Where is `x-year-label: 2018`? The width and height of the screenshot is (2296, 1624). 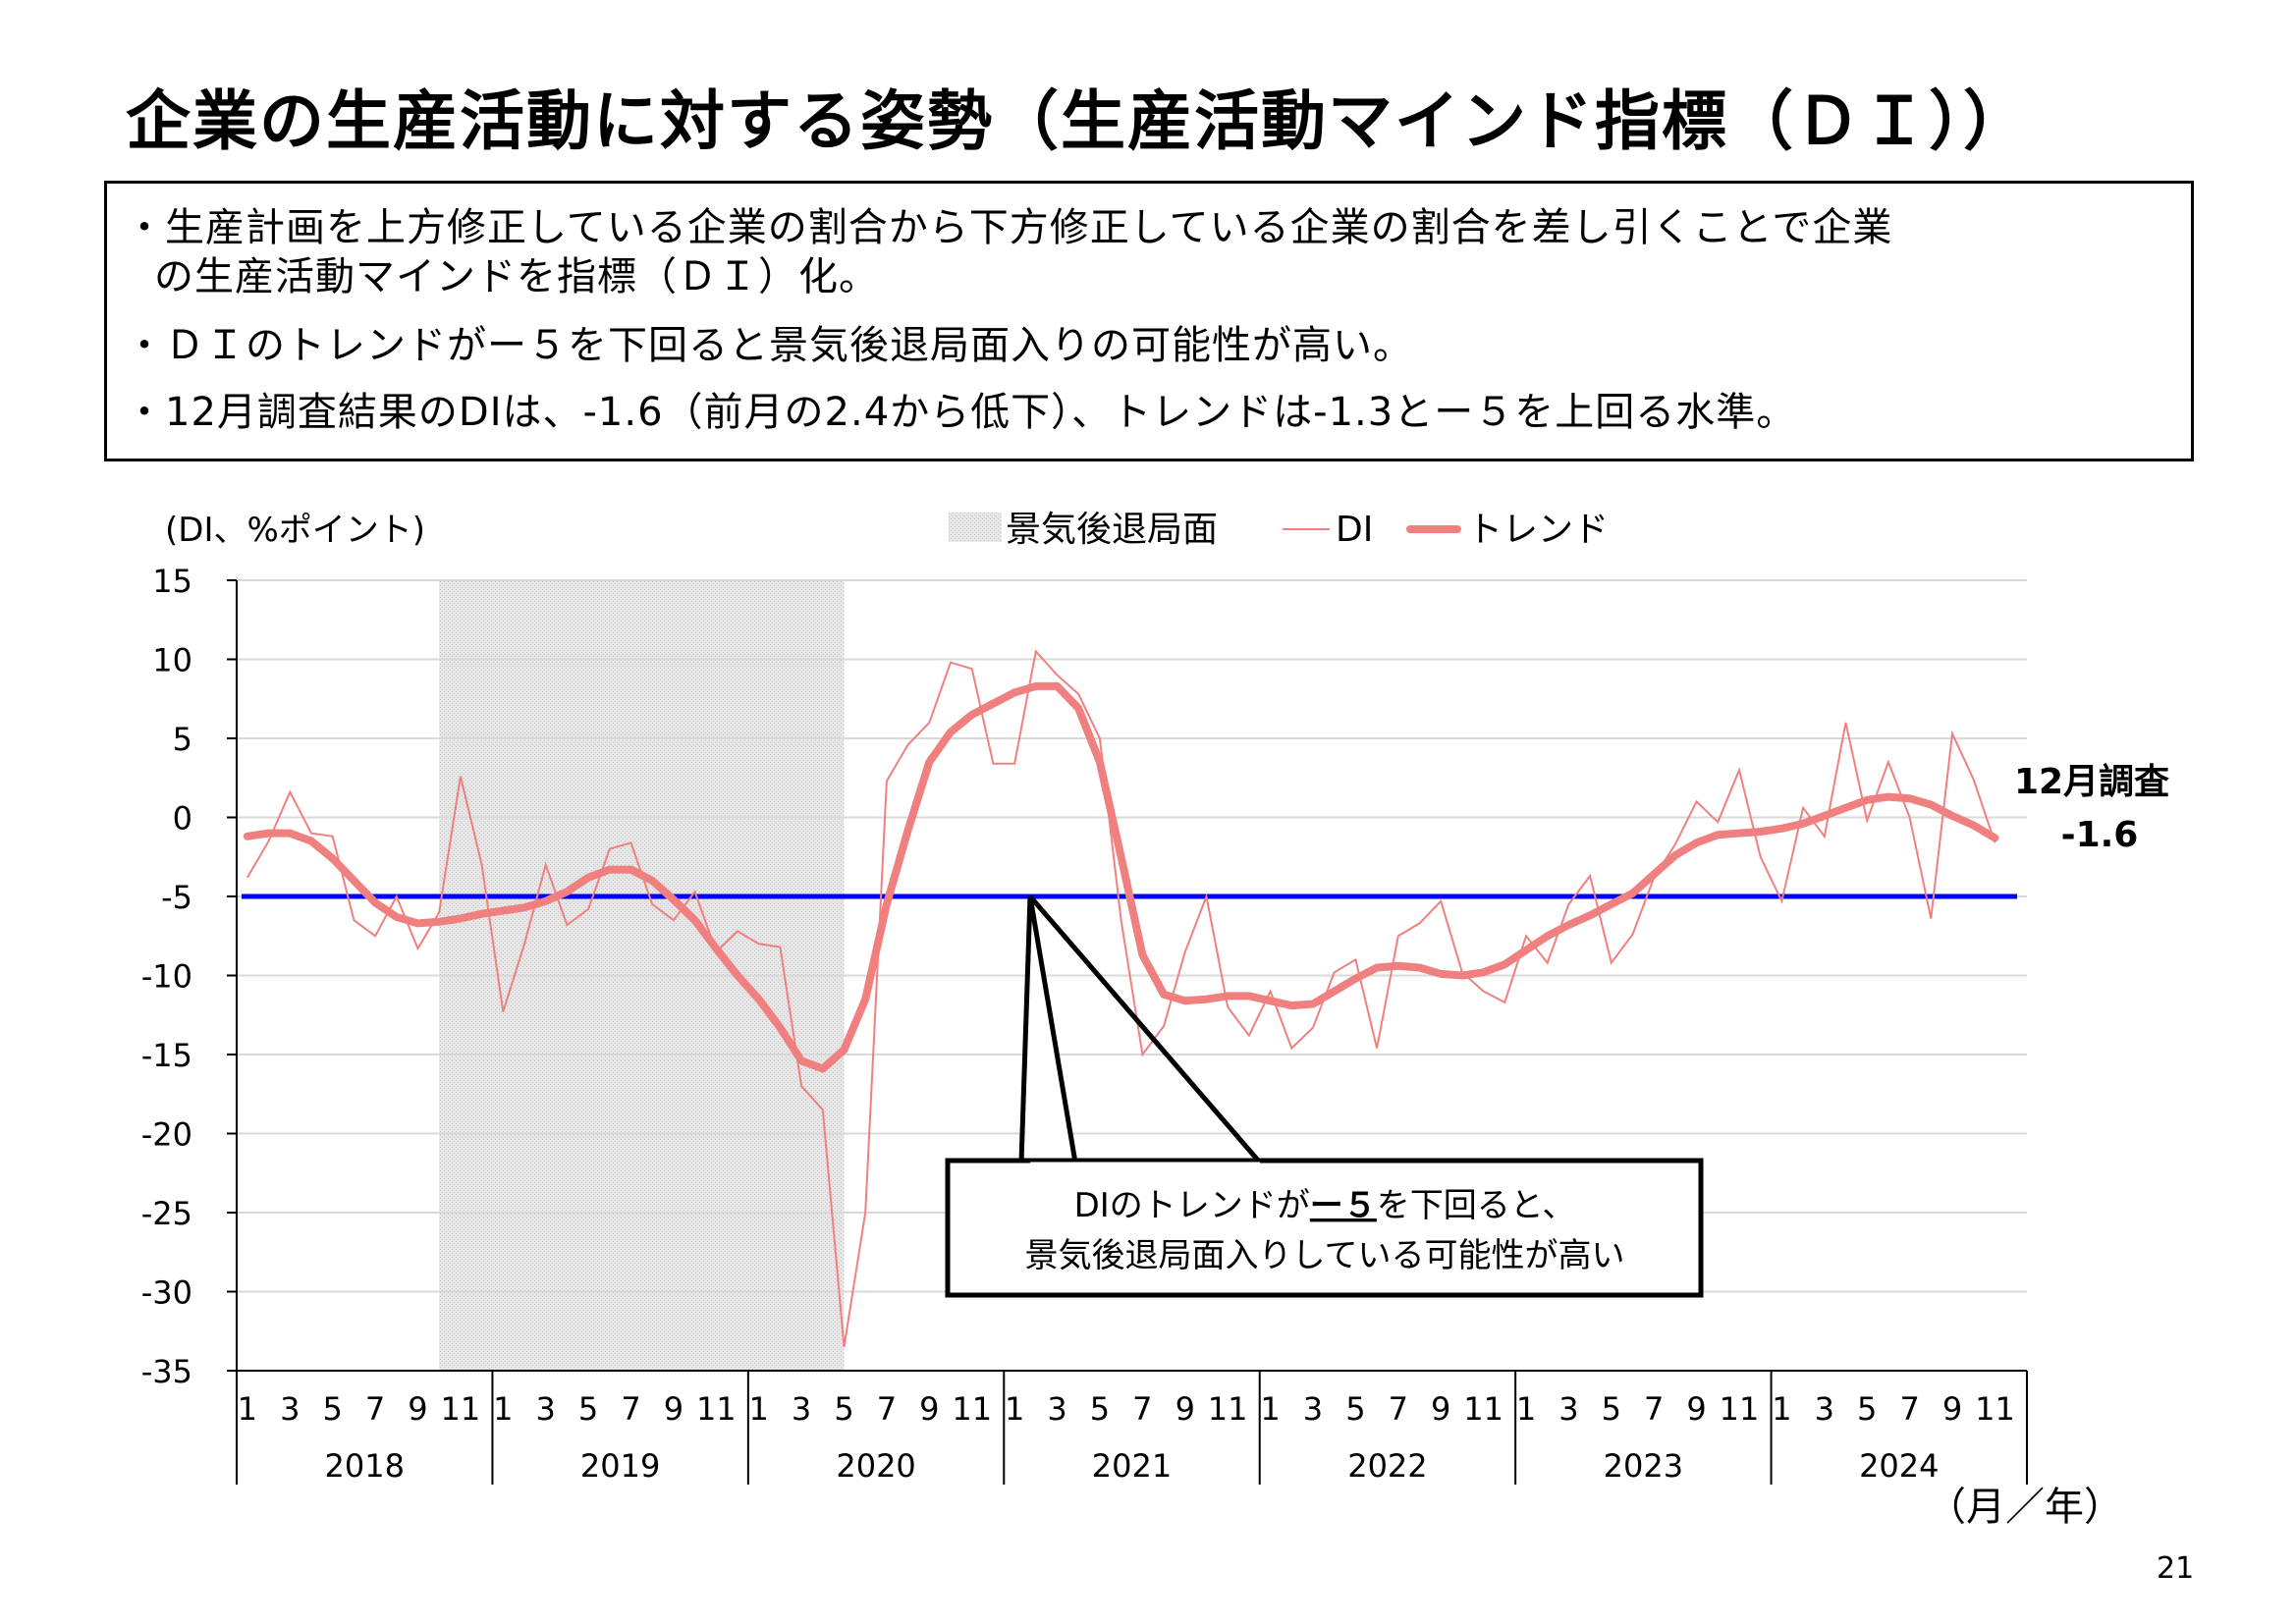
x-year-label: 2018 is located at coordinates (364, 1466).